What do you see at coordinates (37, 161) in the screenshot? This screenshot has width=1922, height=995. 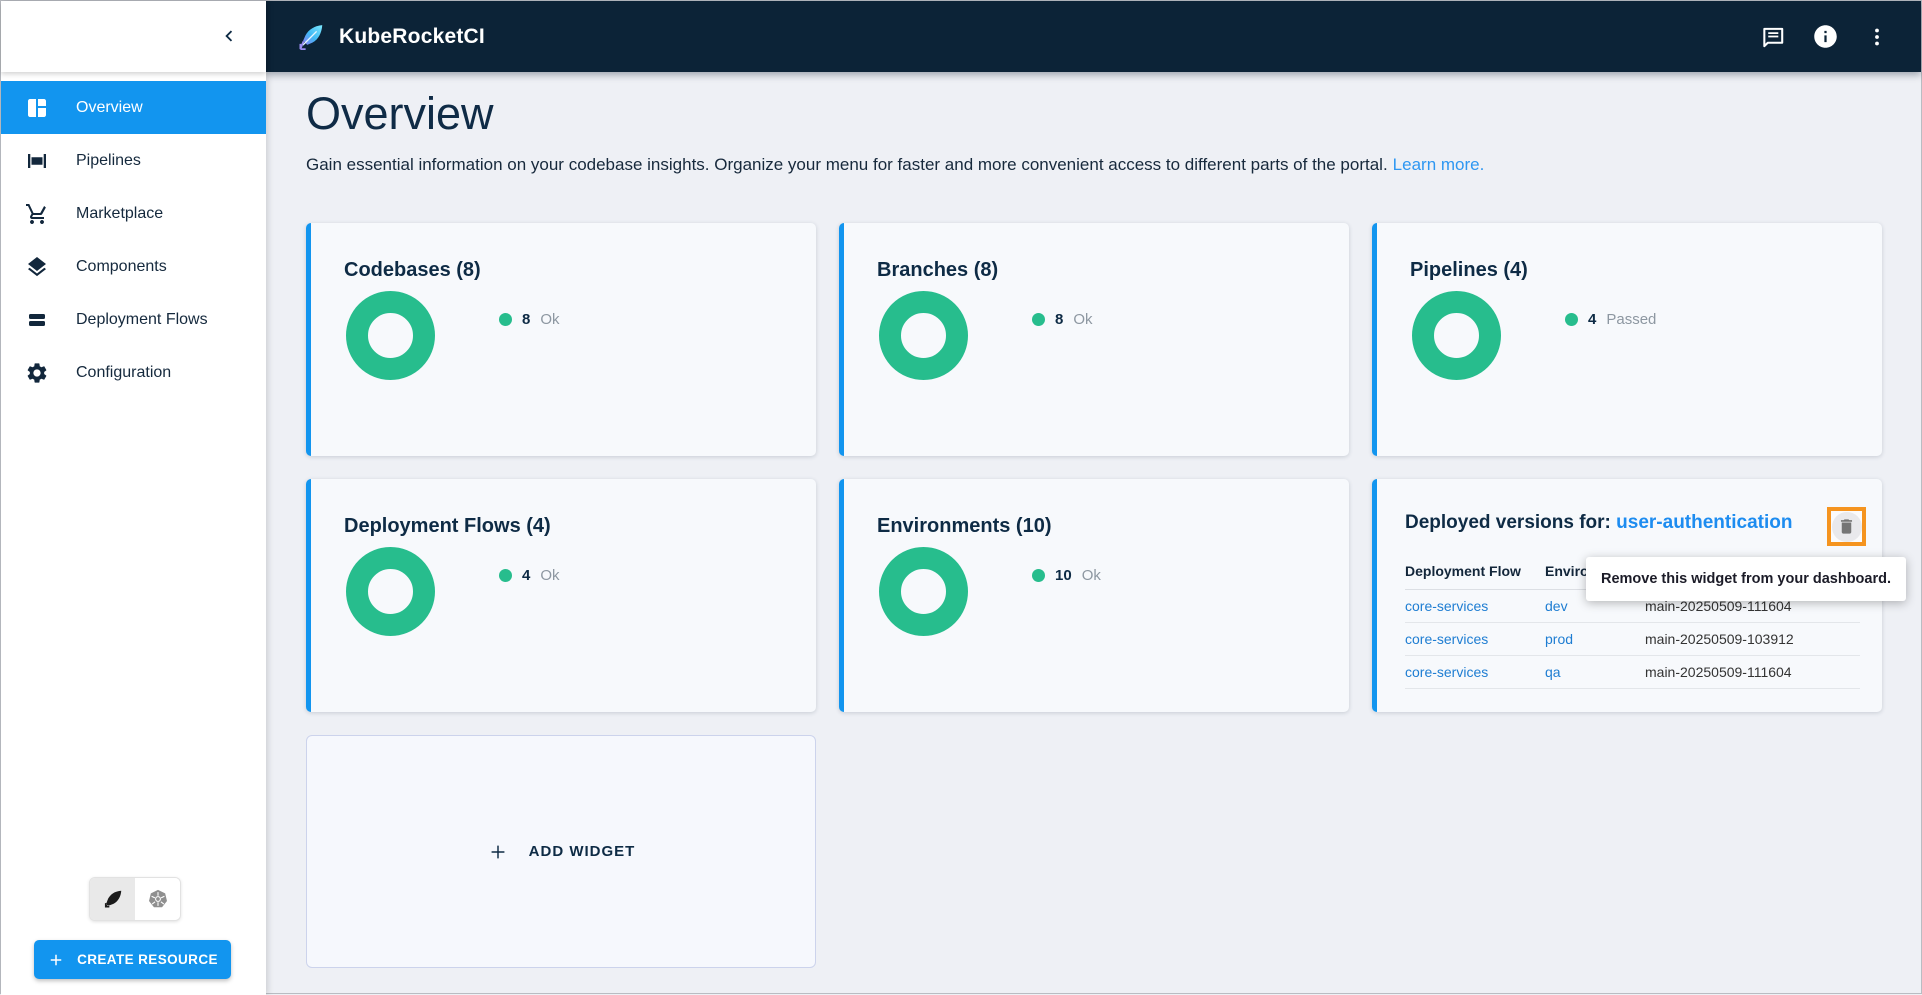 I see `pipelines-icon` at bounding box center [37, 161].